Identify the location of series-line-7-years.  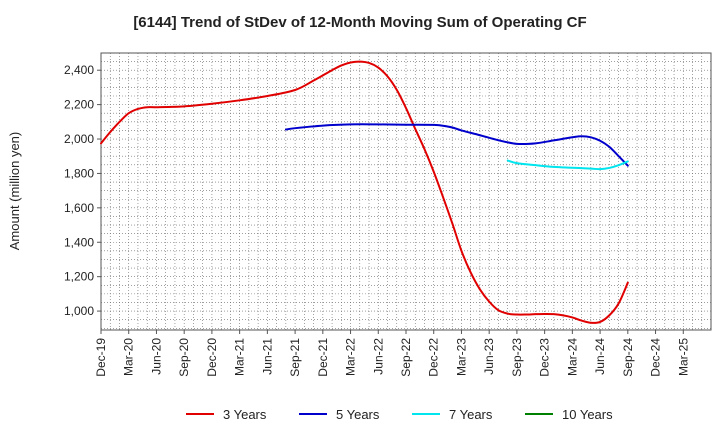
(567, 165).